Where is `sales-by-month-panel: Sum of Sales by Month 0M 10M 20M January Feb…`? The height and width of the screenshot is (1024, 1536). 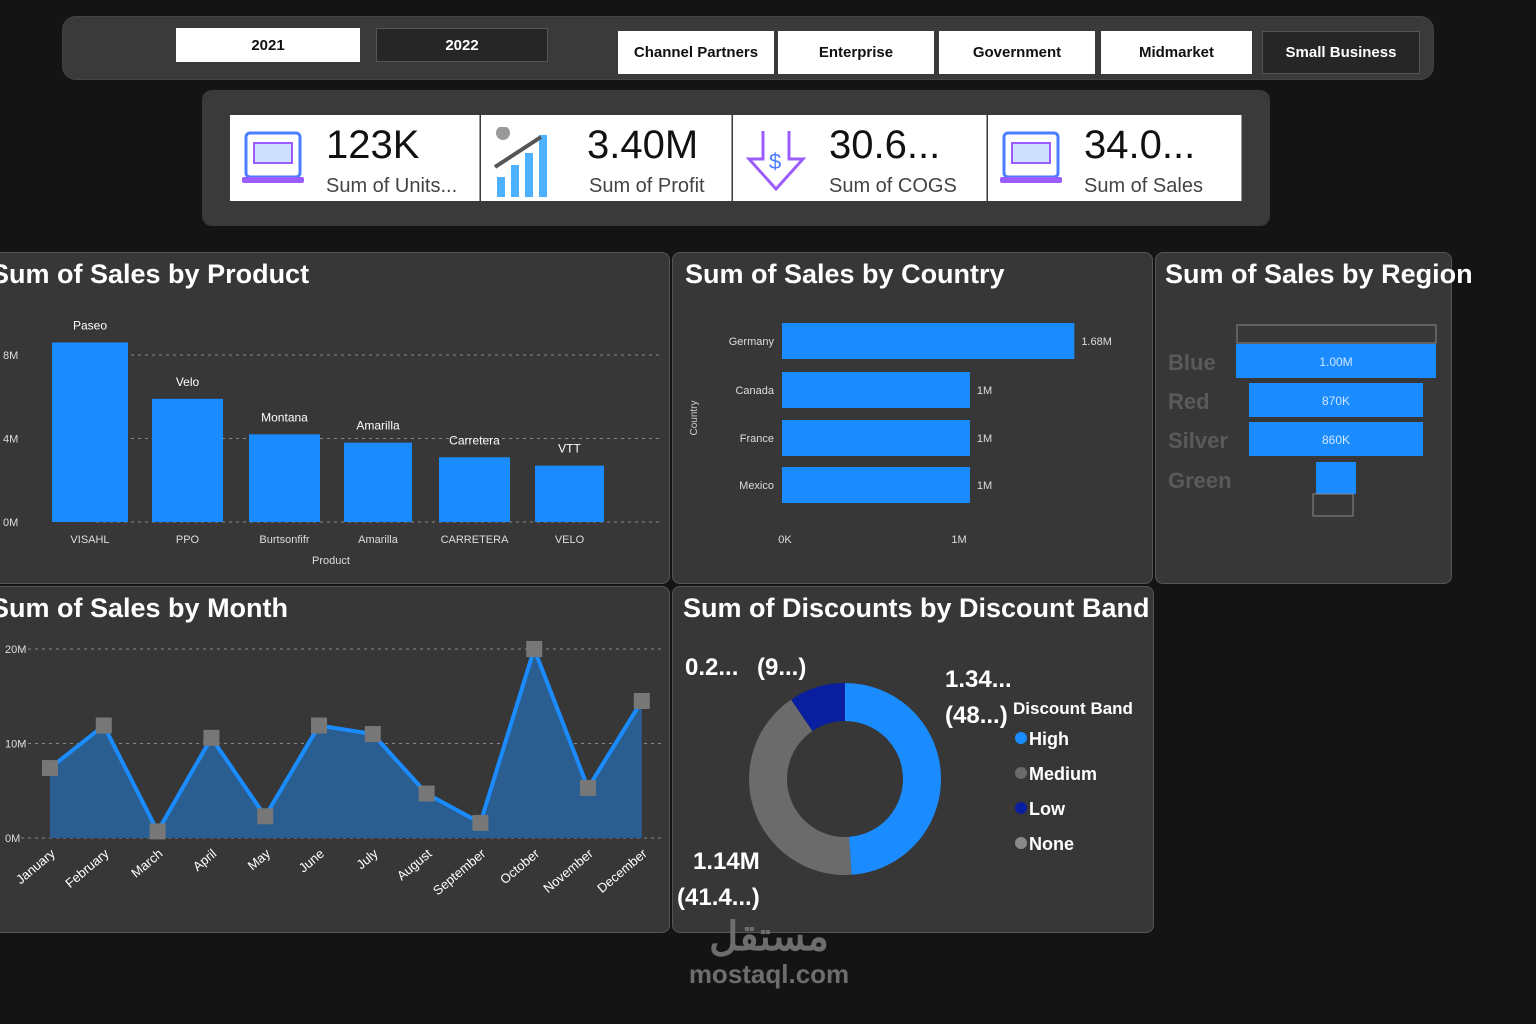
sales-by-month-panel: Sum of Sales by Month 0M 10M 20M January Feb… is located at coordinates (335, 759).